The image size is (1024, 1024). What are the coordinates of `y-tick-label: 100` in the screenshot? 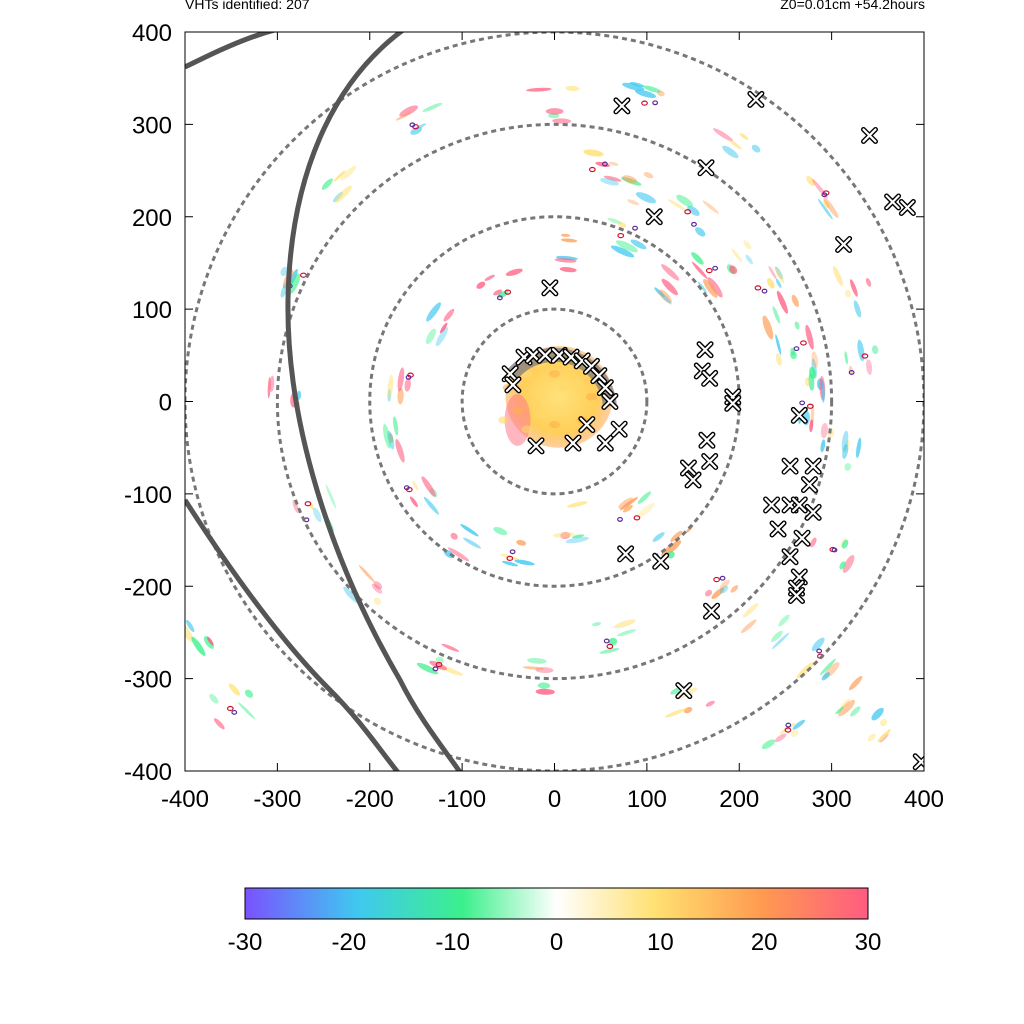 It's located at (152, 310).